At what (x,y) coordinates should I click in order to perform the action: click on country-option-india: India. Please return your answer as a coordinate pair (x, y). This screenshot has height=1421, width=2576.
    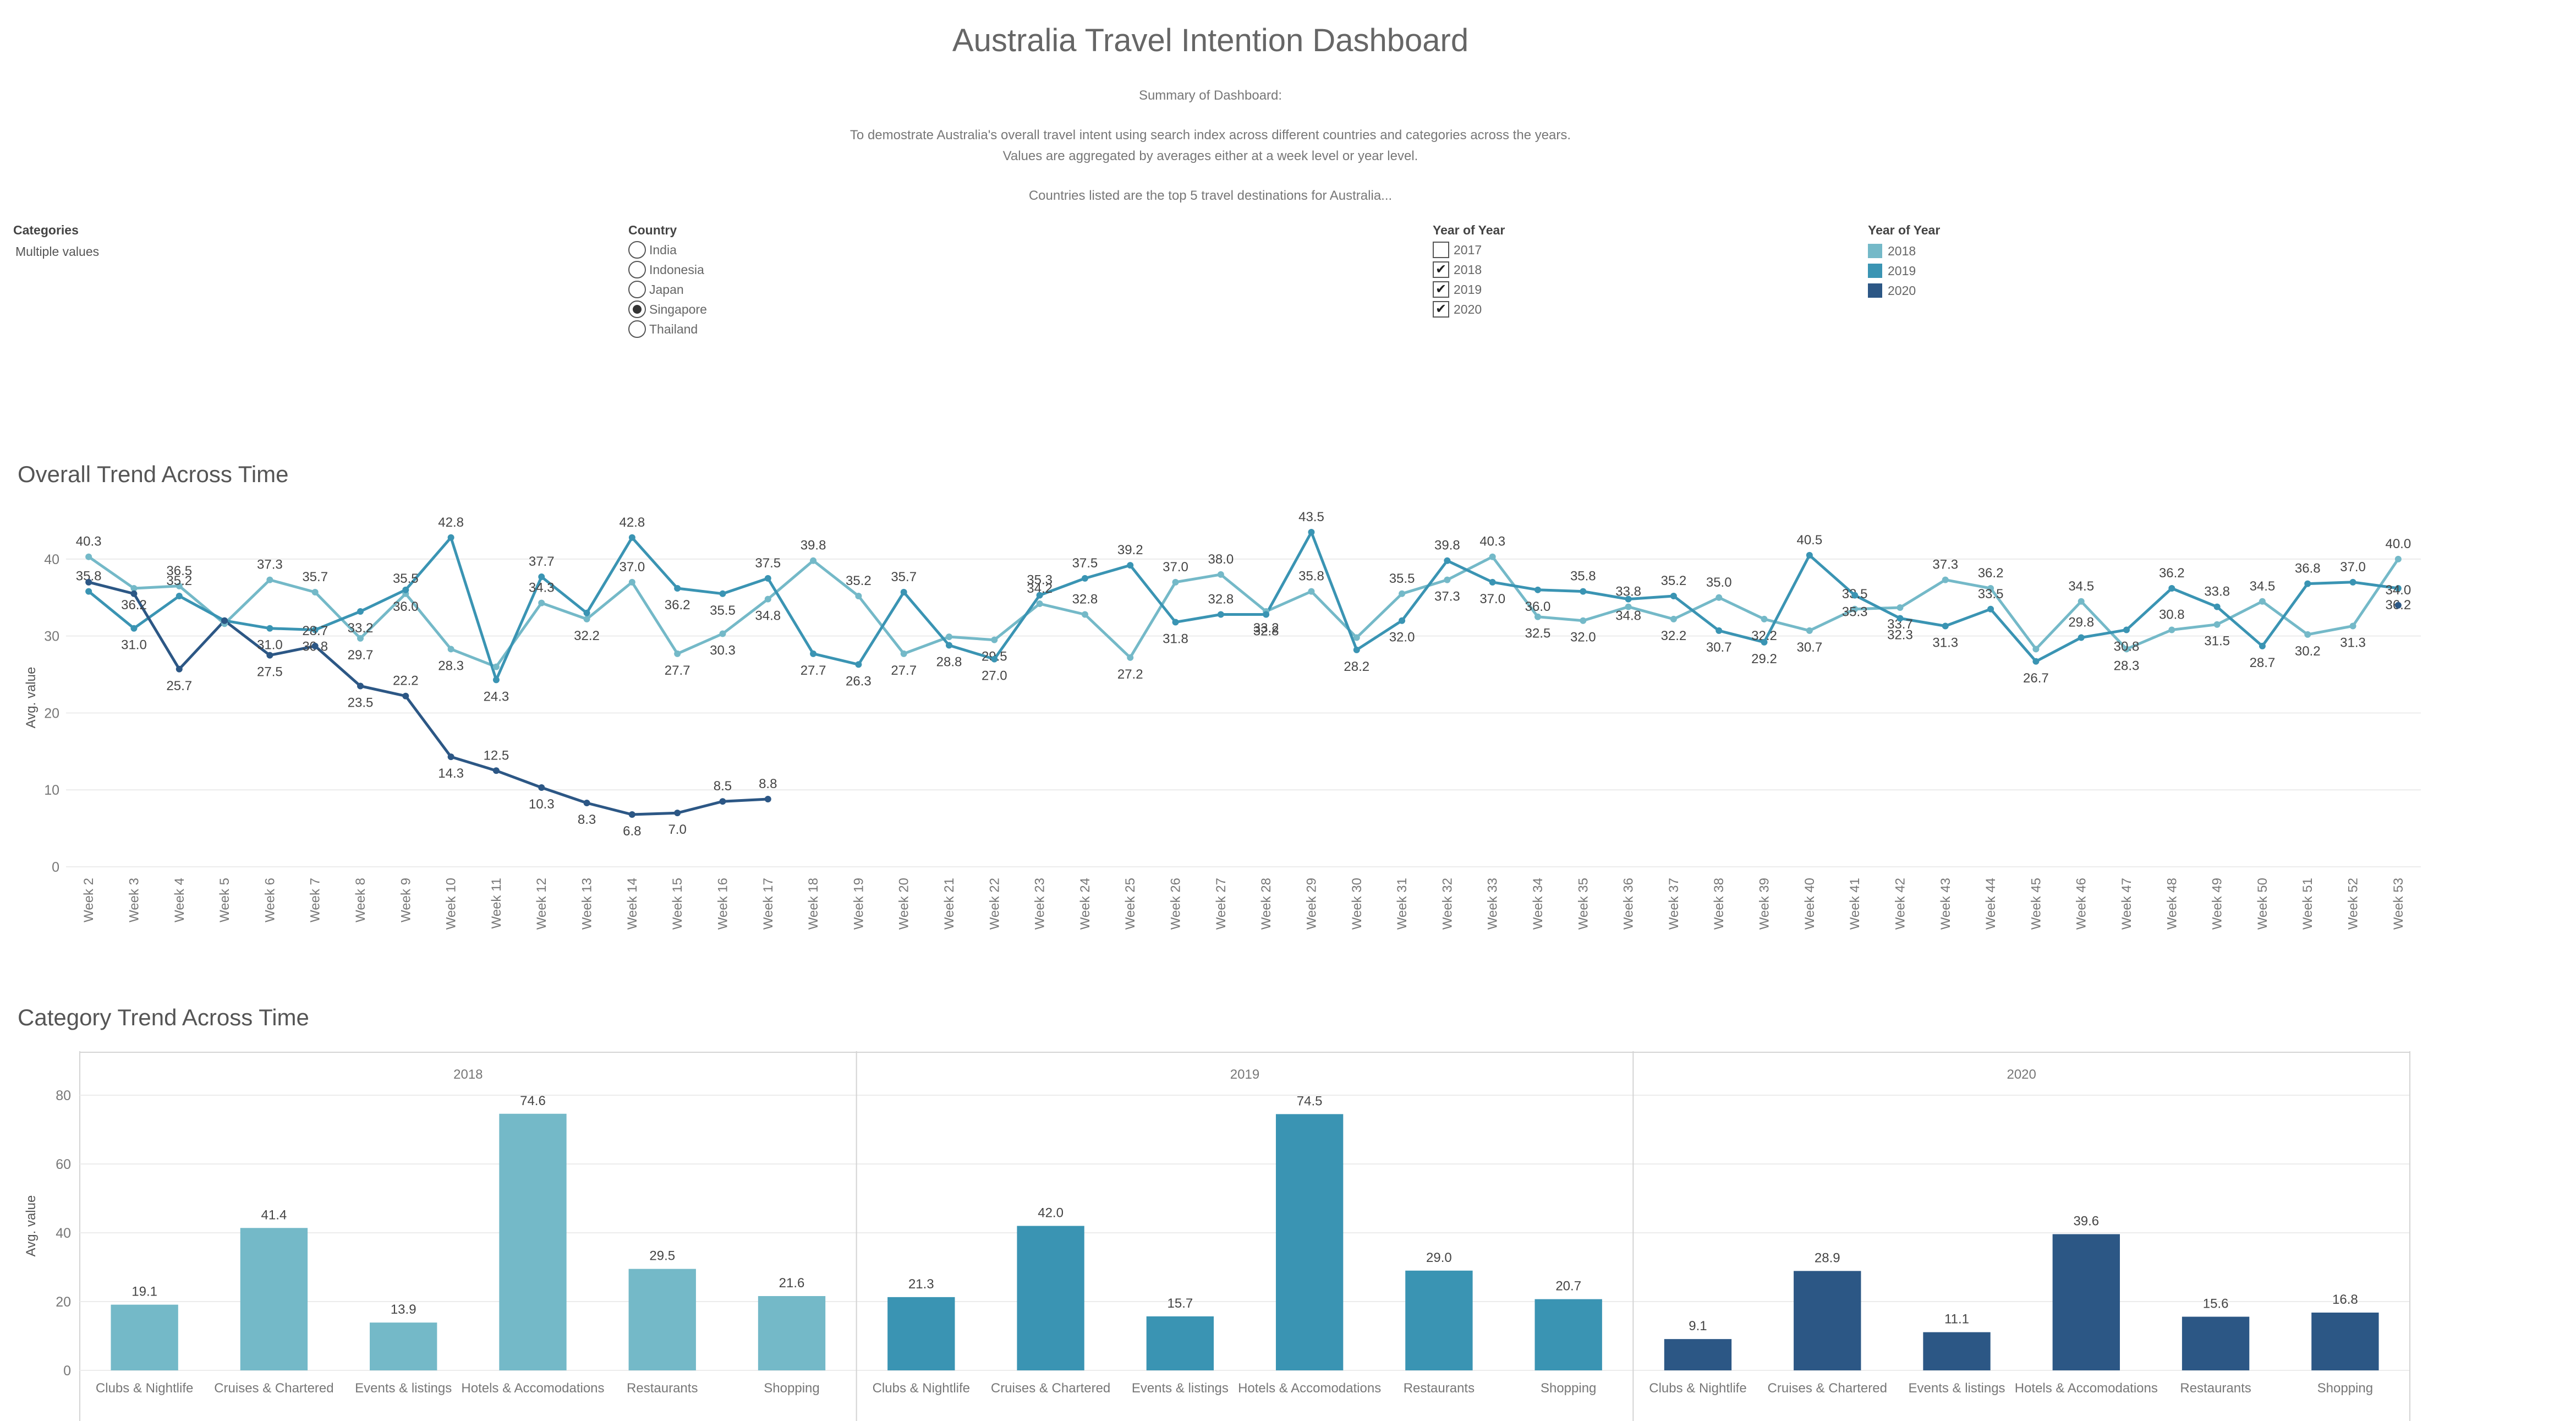
    Looking at the image, I should click on (668, 250).